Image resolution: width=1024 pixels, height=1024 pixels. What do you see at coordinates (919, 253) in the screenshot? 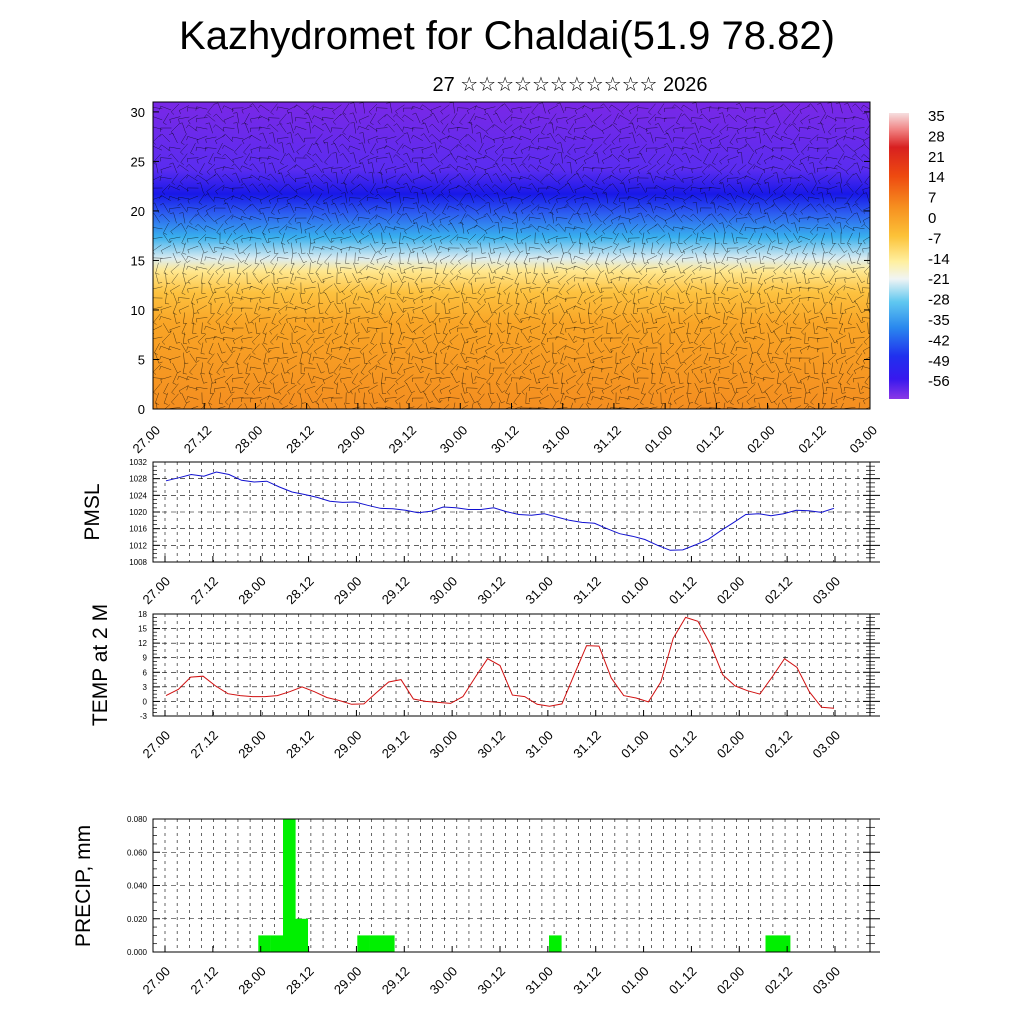
I see `colorbar: 35 28 21 14 7 0 -7 -14 -21 -28 -35 -42 -49 -56` at bounding box center [919, 253].